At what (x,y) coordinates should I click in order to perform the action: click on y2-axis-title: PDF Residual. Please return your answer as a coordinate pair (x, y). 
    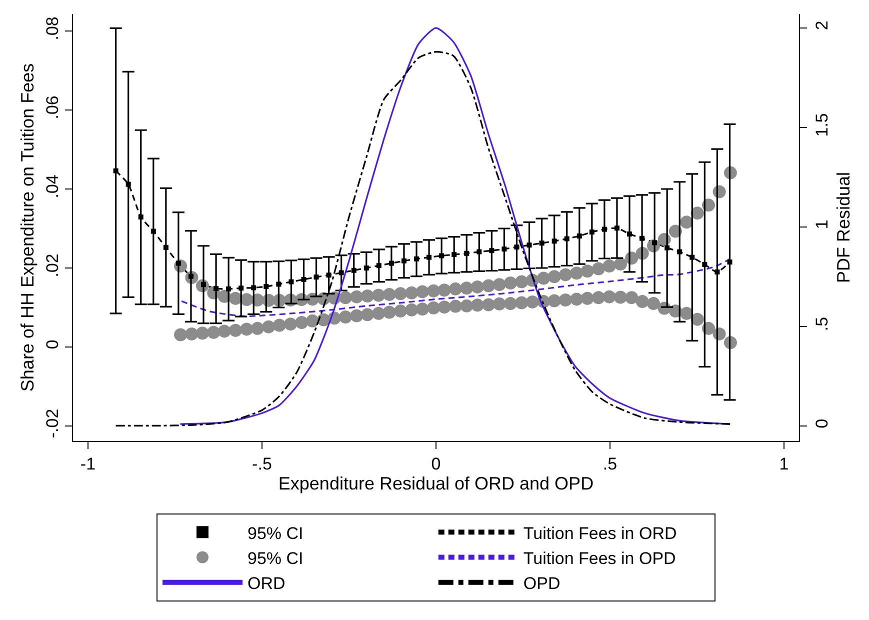
    Looking at the image, I should click on (844, 228).